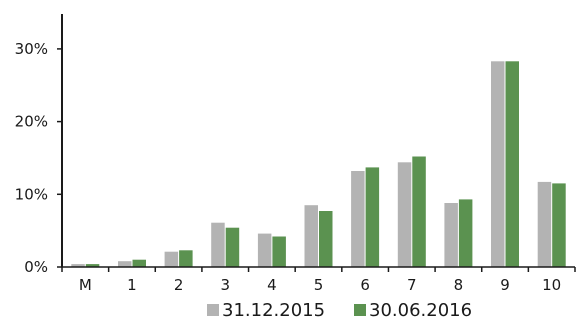 This screenshot has width=581, height=320. Describe the element at coordinates (551, 285) in the screenshot. I see `x-tick-label: 10` at that location.